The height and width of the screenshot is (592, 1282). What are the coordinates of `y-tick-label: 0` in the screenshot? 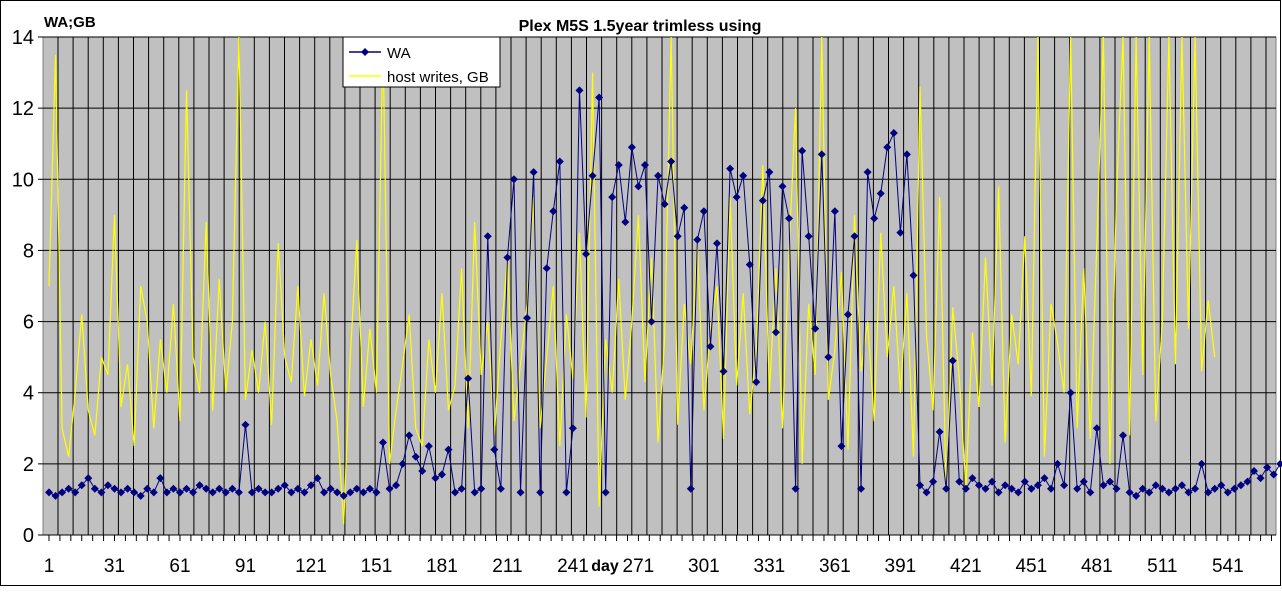 It's located at (28, 536).